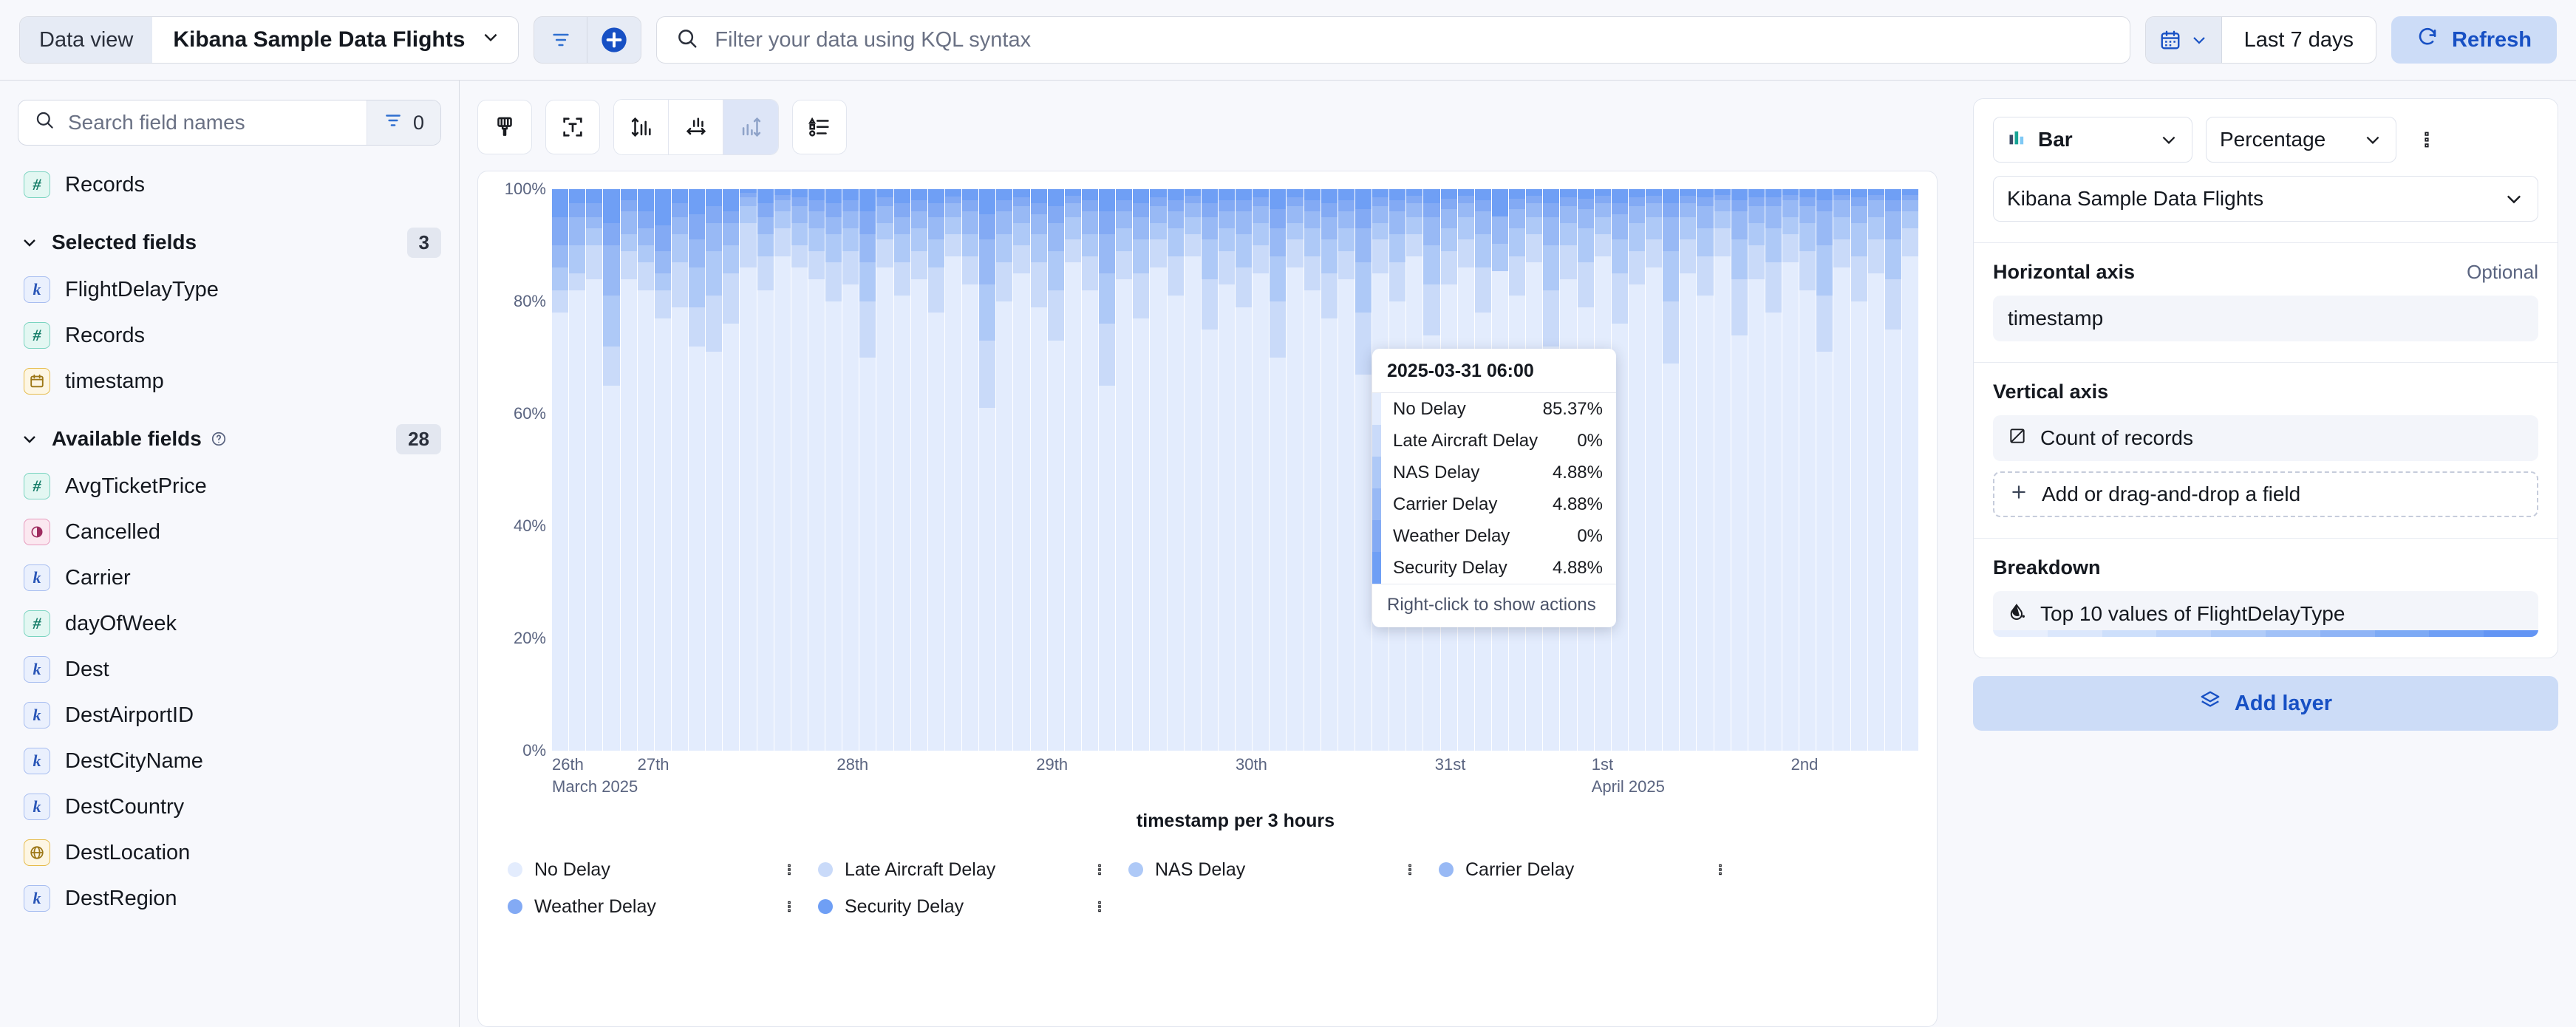 Image resolution: width=2576 pixels, height=1027 pixels. I want to click on refresh-button: Refresh, so click(2474, 40).